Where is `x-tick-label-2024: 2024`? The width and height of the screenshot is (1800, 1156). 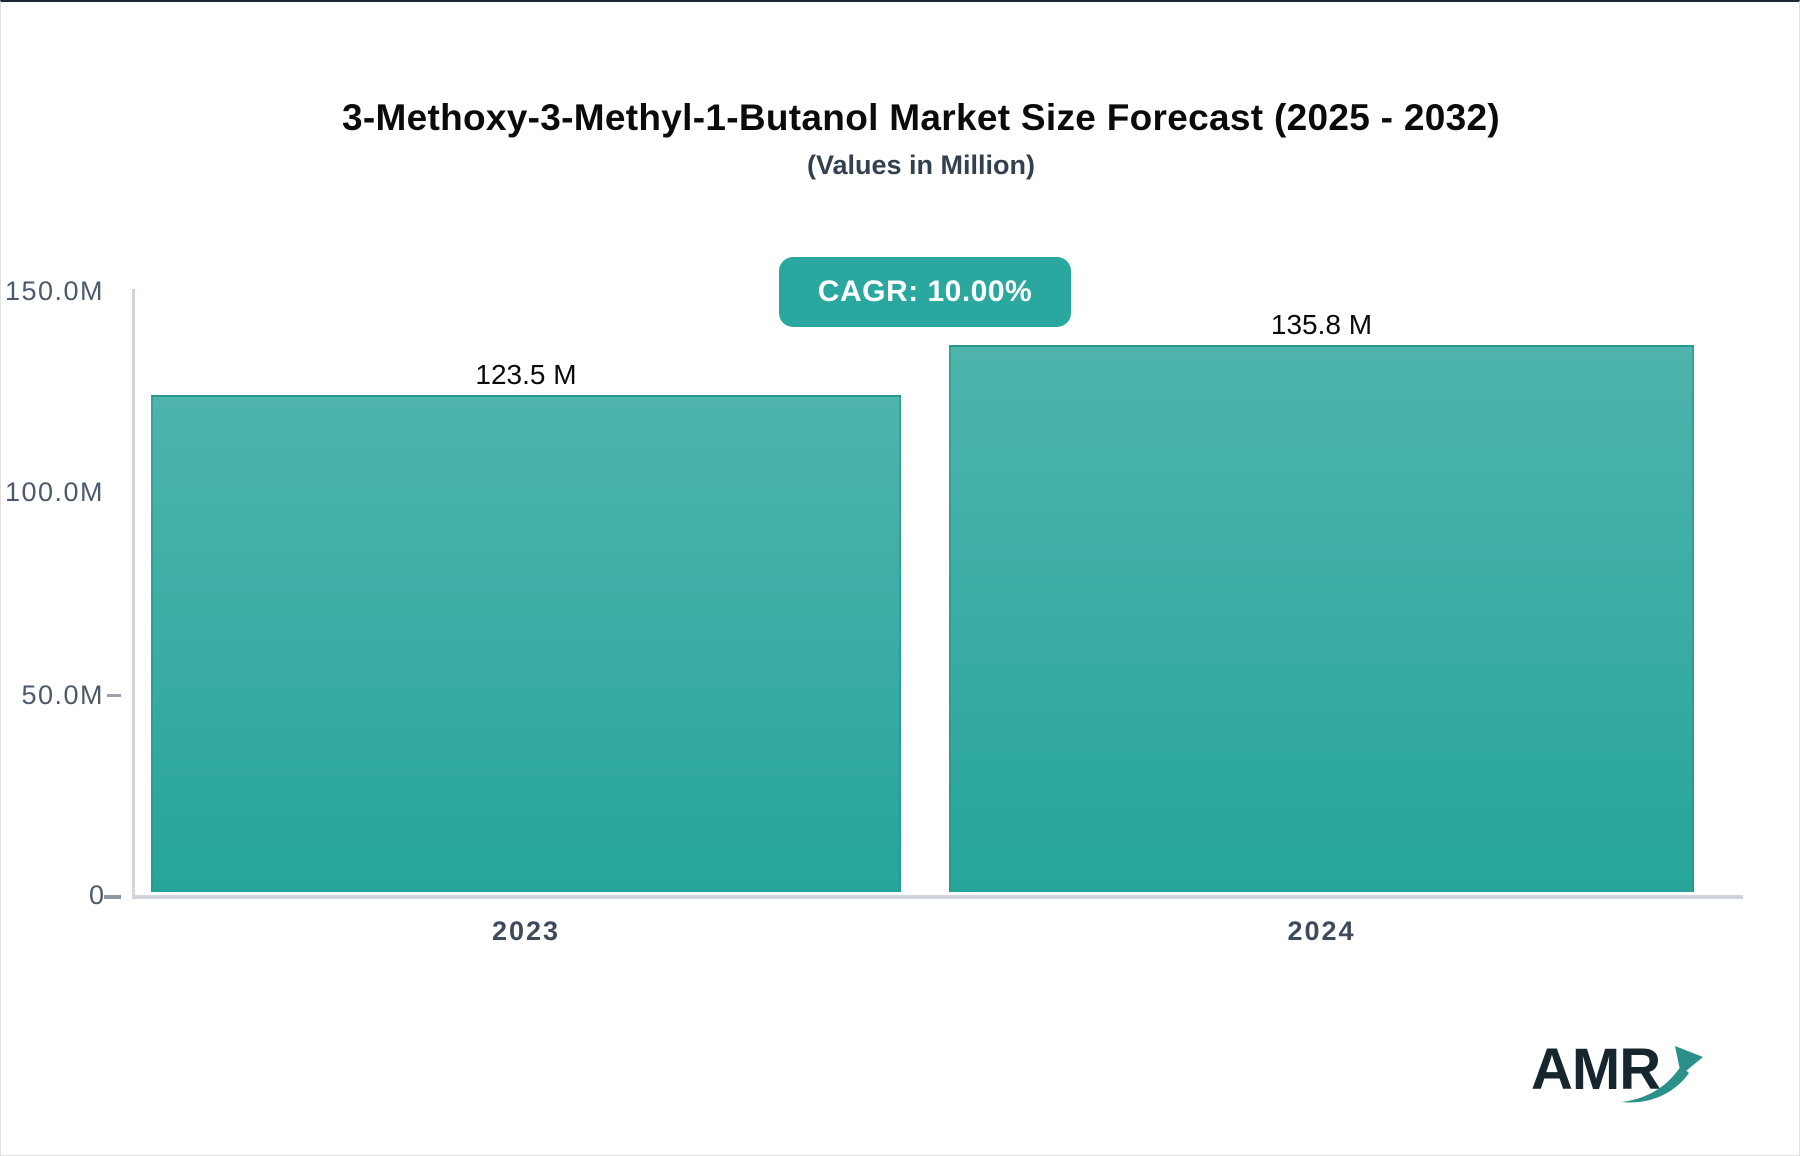
x-tick-label-2024: 2024 is located at coordinates (1321, 931).